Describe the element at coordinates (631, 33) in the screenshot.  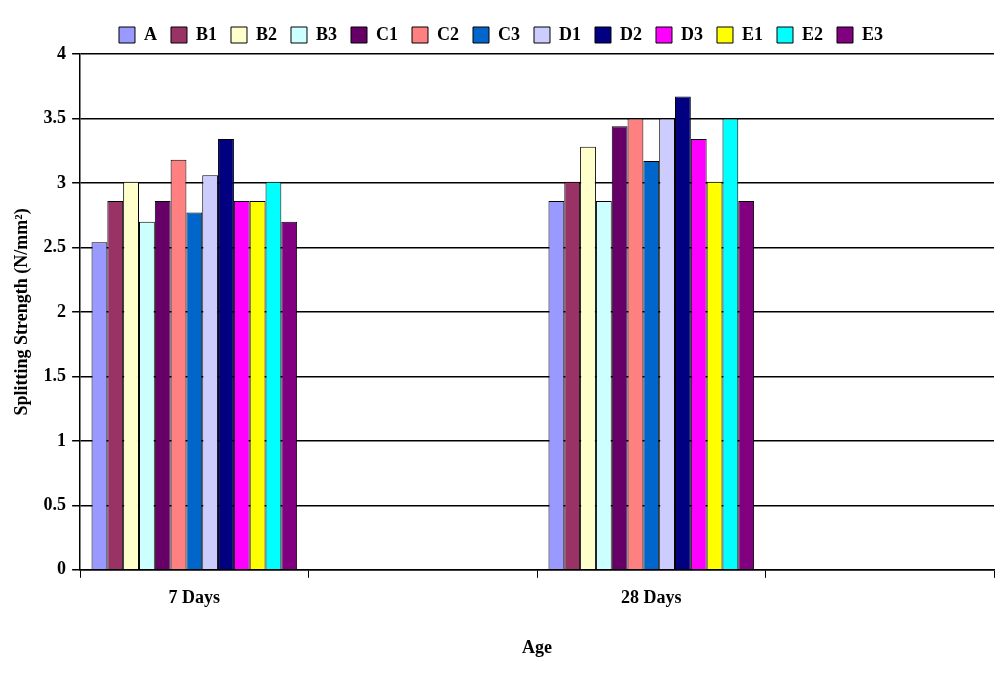
I see `legend-label: D2` at that location.